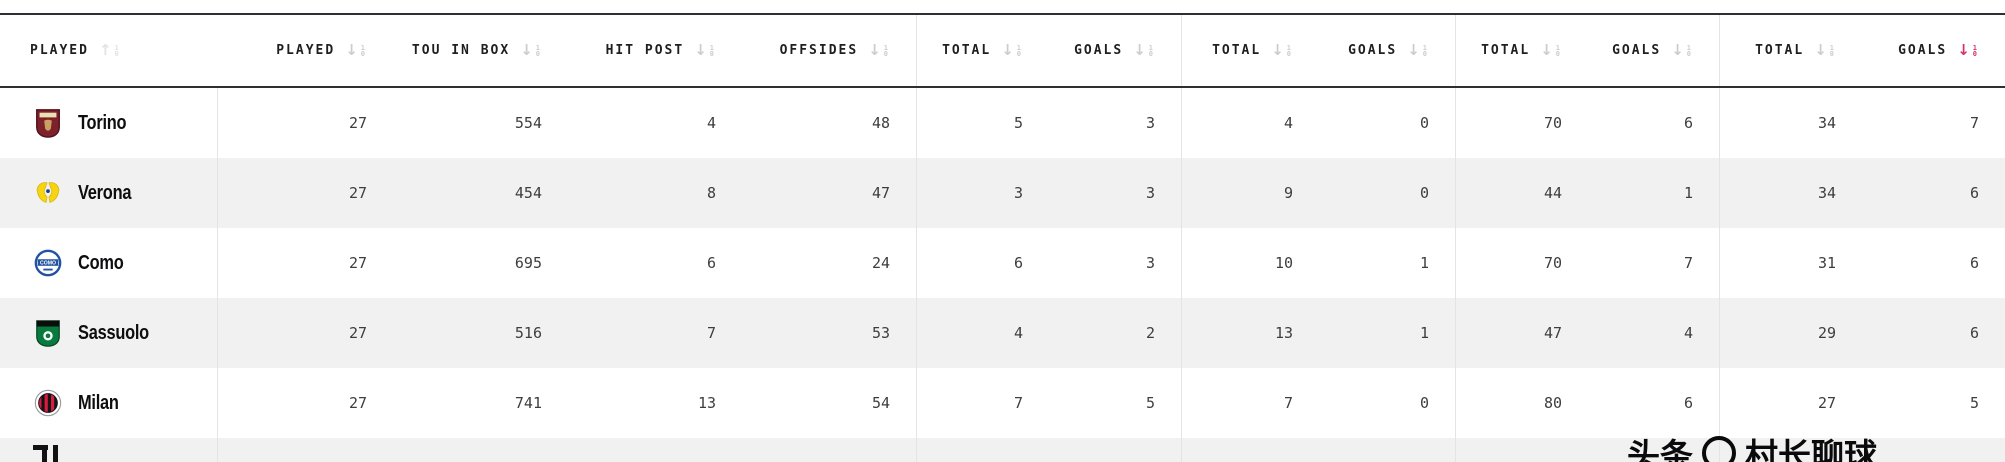 Image resolution: width=2005 pixels, height=462 pixels. Describe the element at coordinates (109, 450) in the screenshot. I see `team-cell-partial` at that location.